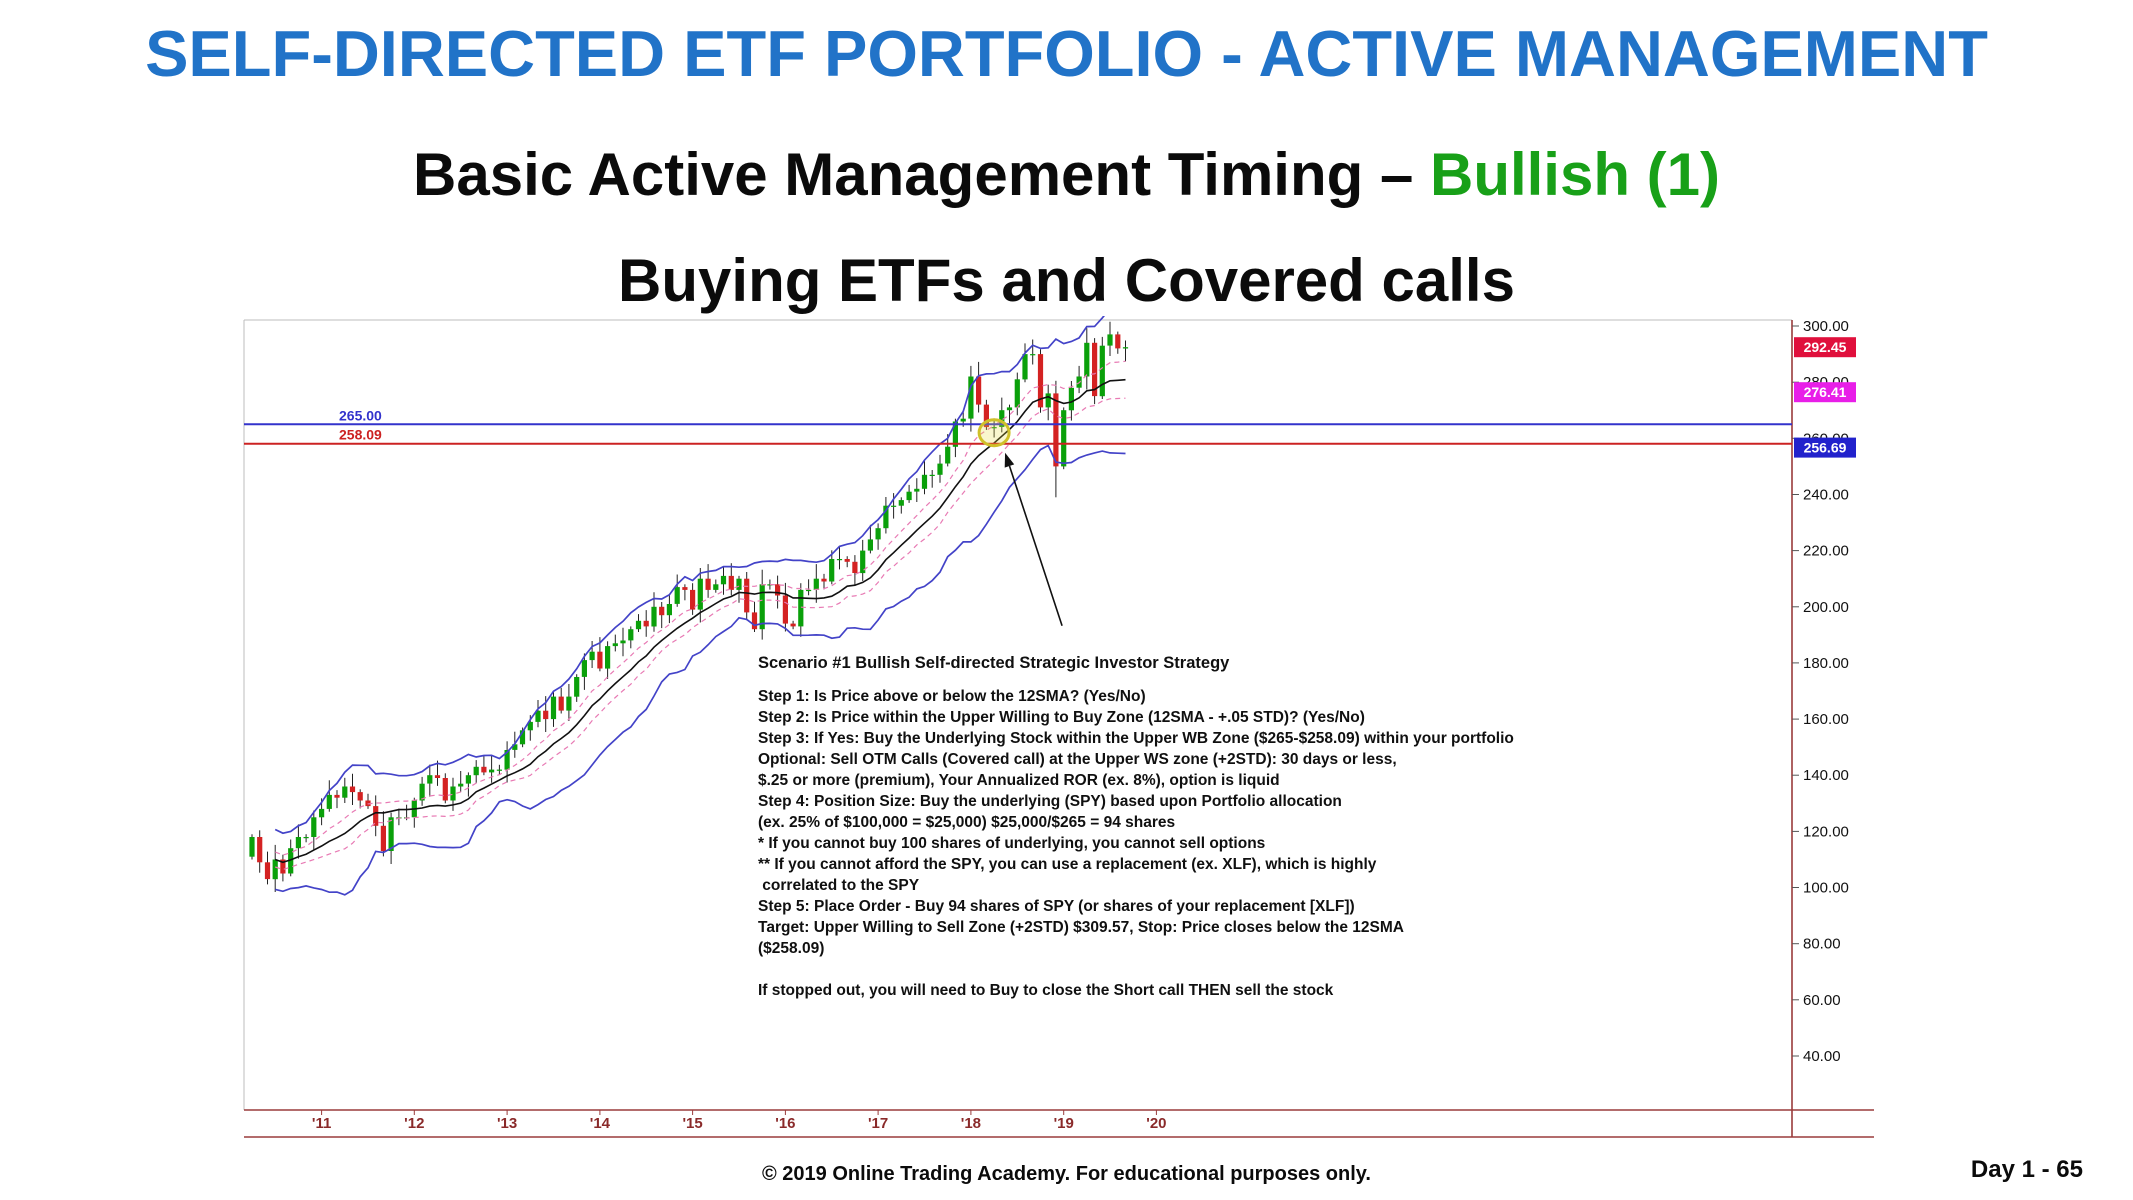 Image resolution: width=2133 pixels, height=1200 pixels. I want to click on subtitle-text: Basic Active Management Timing –, so click(921, 174).